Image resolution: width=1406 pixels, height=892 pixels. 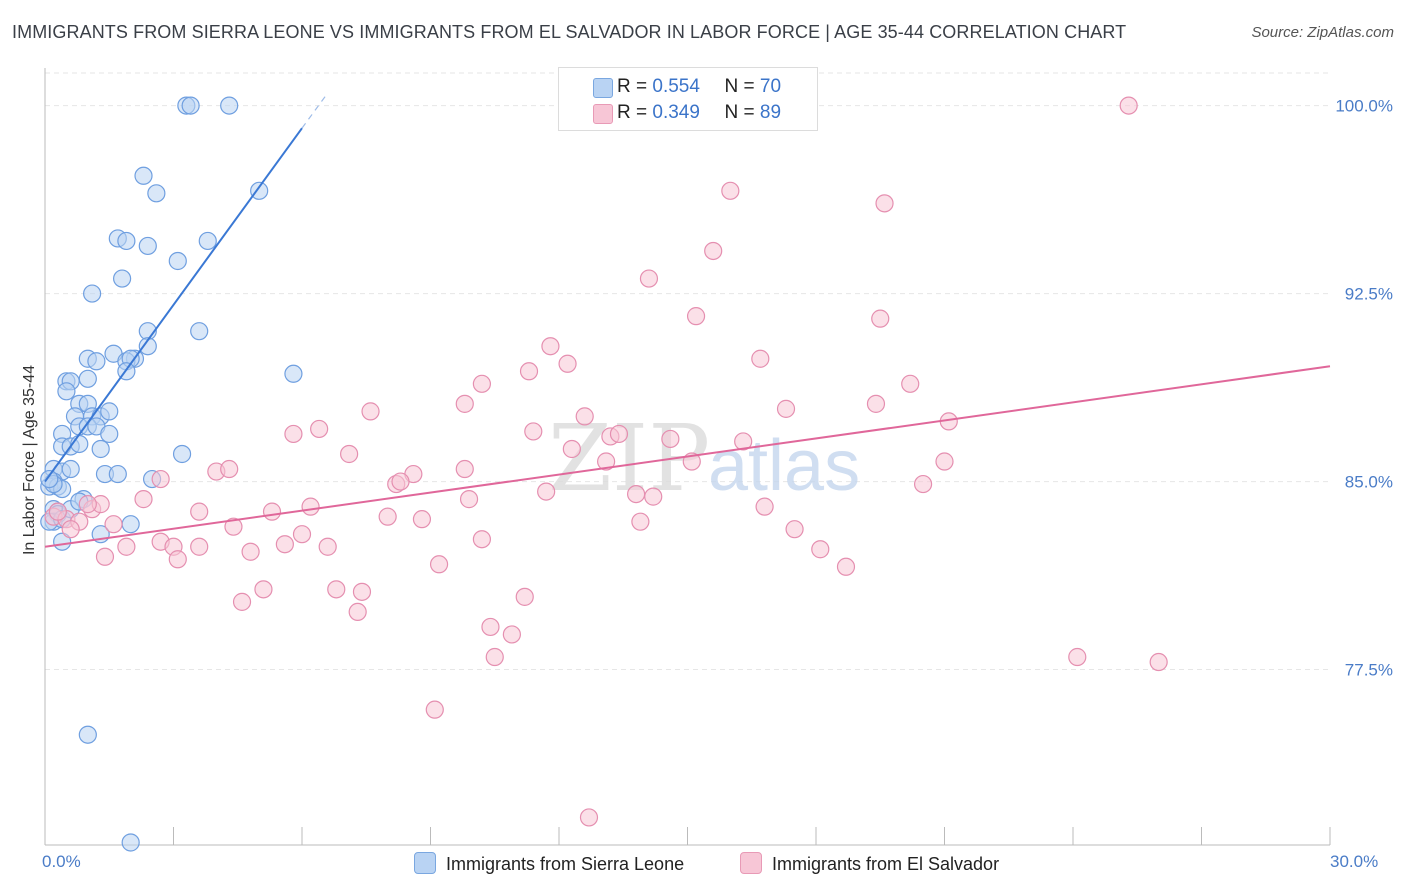 I want to click on bottom-legend-swatch-blue, so click(x=425, y=863).